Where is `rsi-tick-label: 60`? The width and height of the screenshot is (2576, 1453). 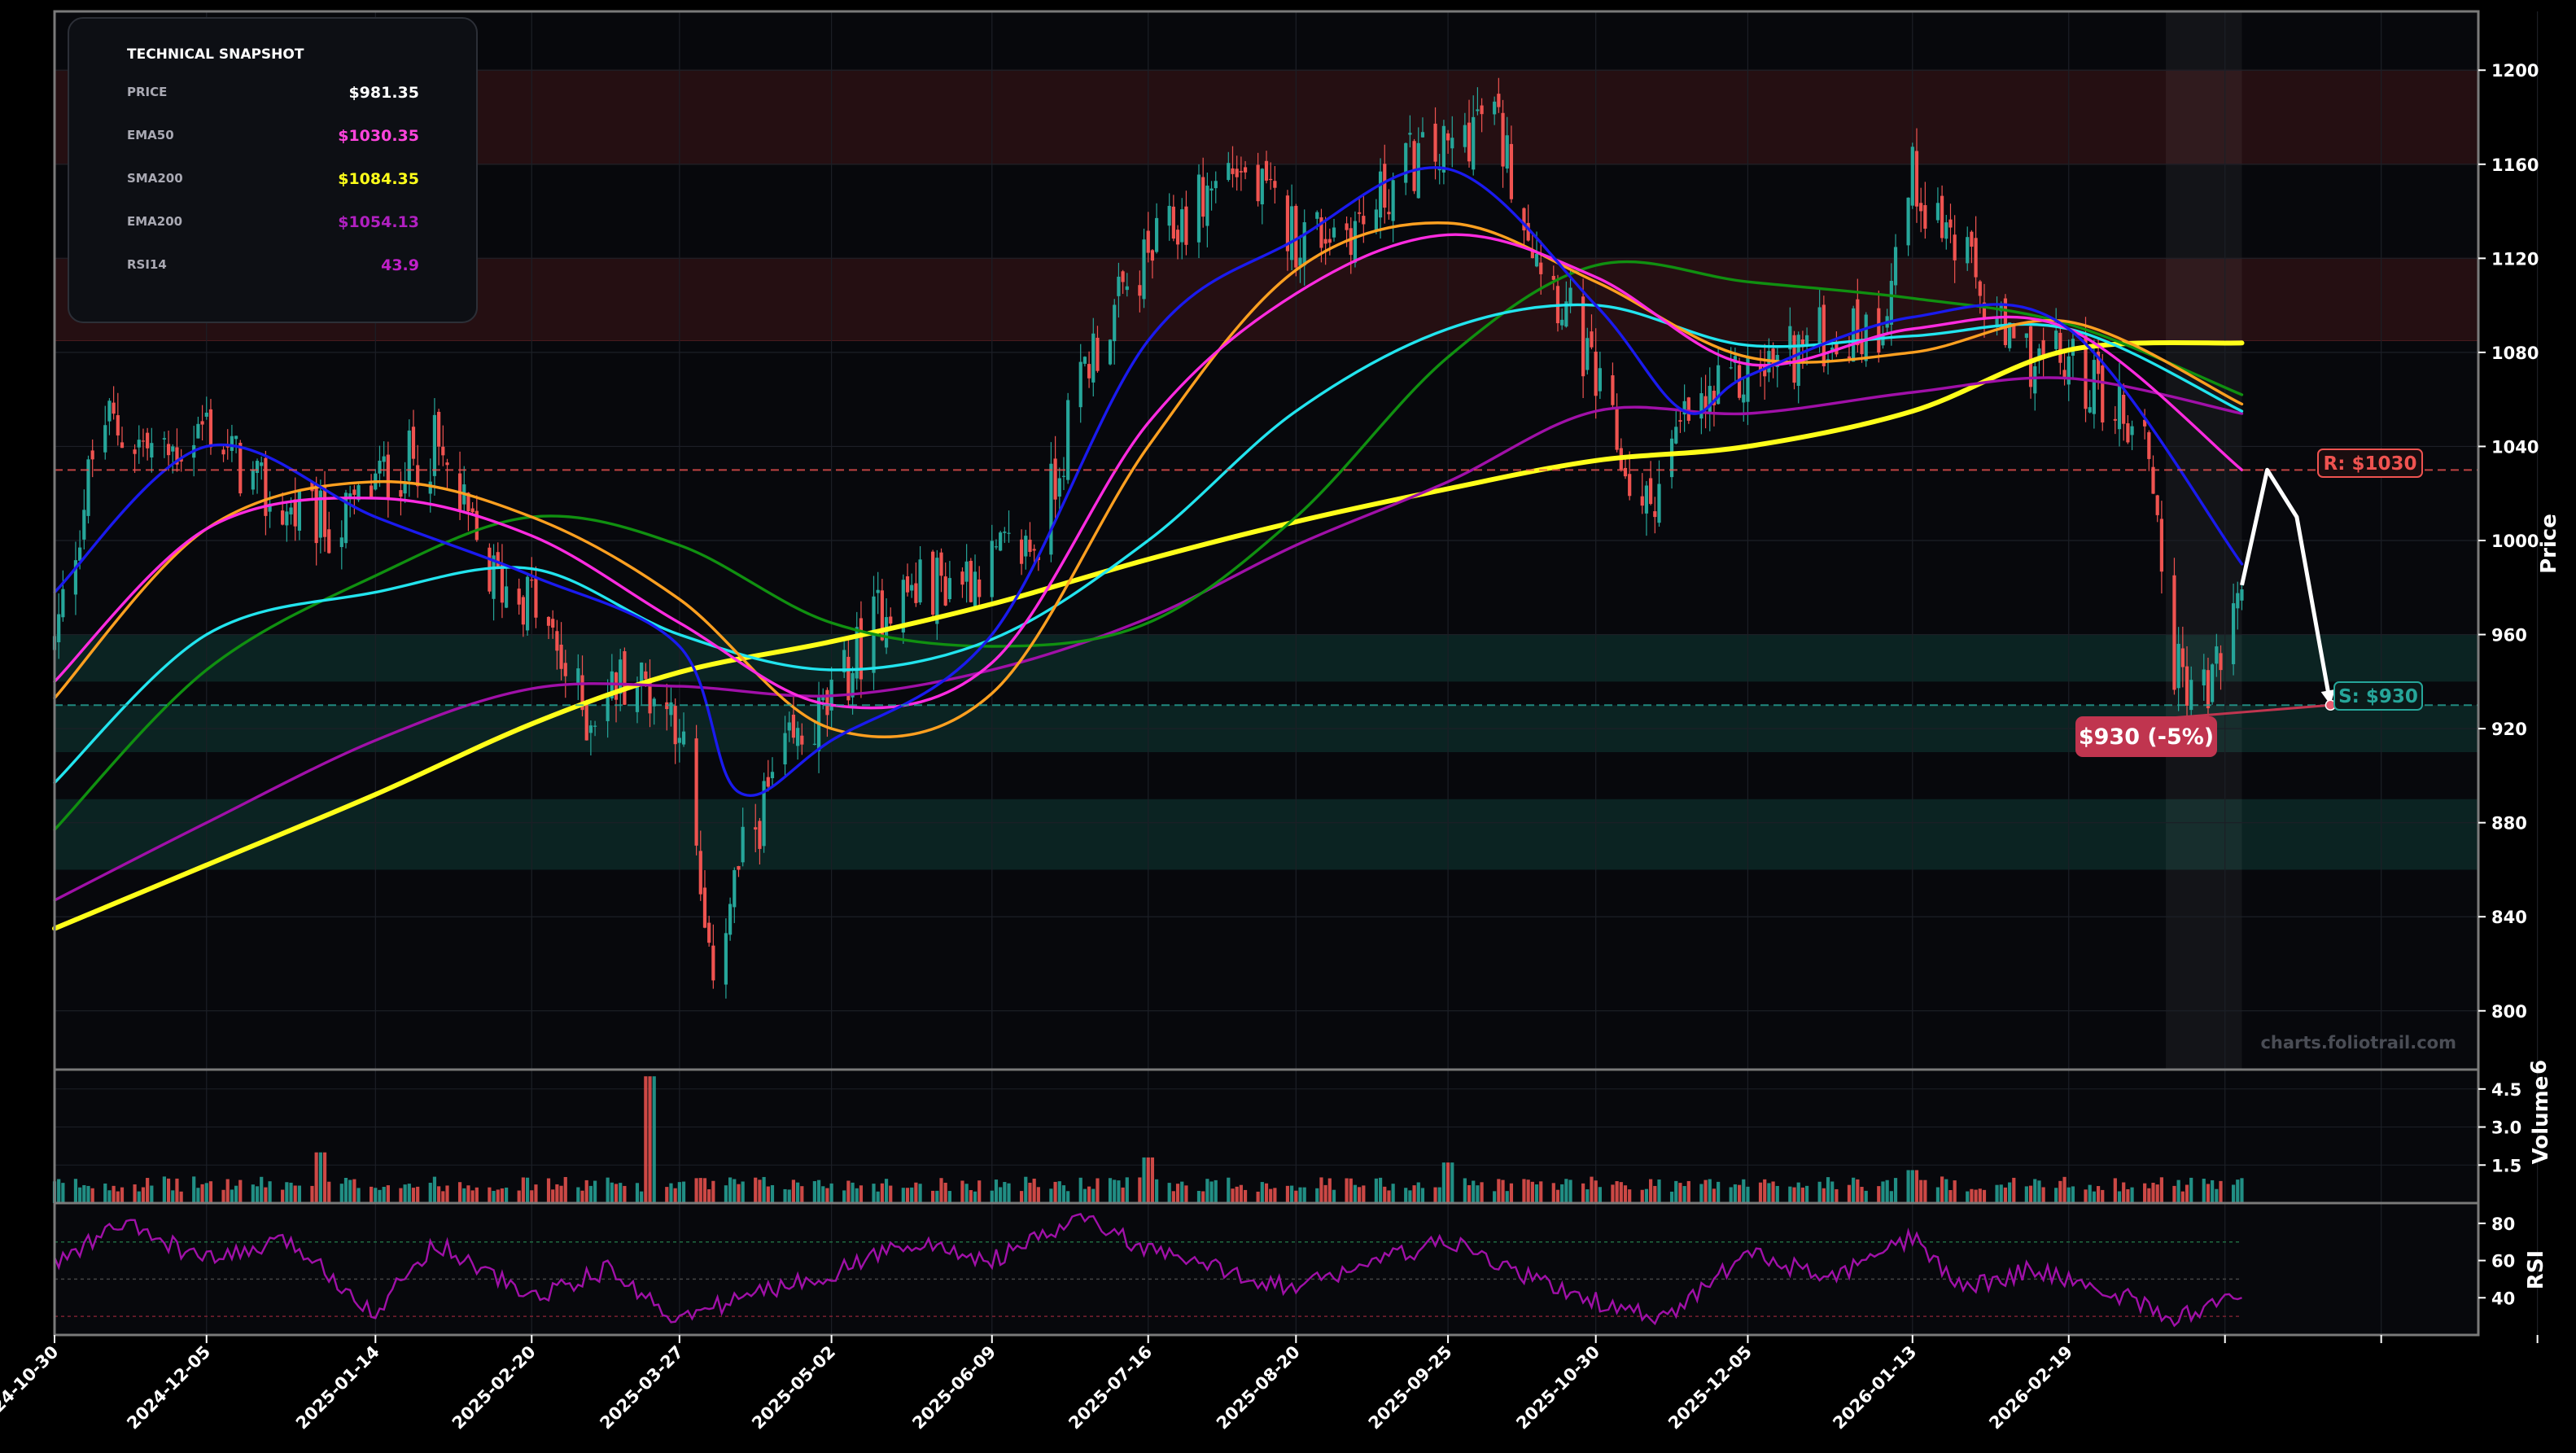
rsi-tick-label: 60 is located at coordinates (2503, 1261).